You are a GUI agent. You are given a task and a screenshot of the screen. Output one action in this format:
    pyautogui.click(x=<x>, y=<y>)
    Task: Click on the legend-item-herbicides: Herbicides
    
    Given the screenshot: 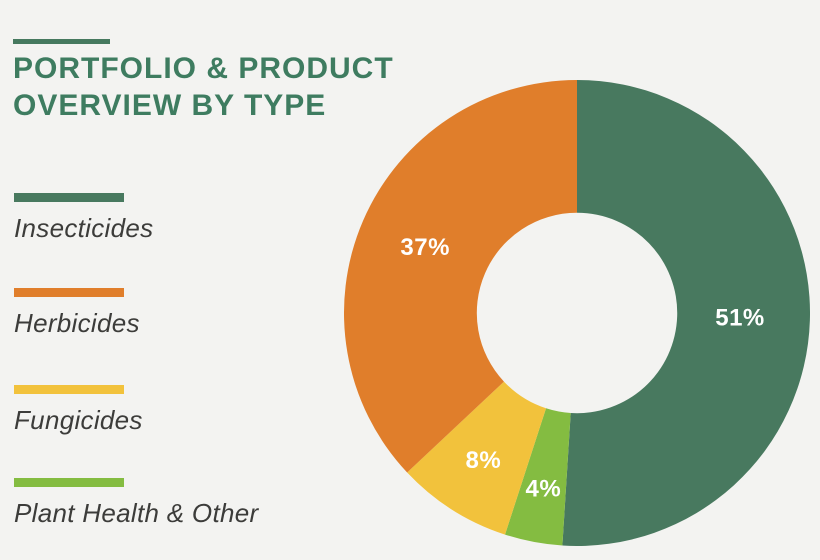 What is the action you would take?
    pyautogui.click(x=77, y=313)
    